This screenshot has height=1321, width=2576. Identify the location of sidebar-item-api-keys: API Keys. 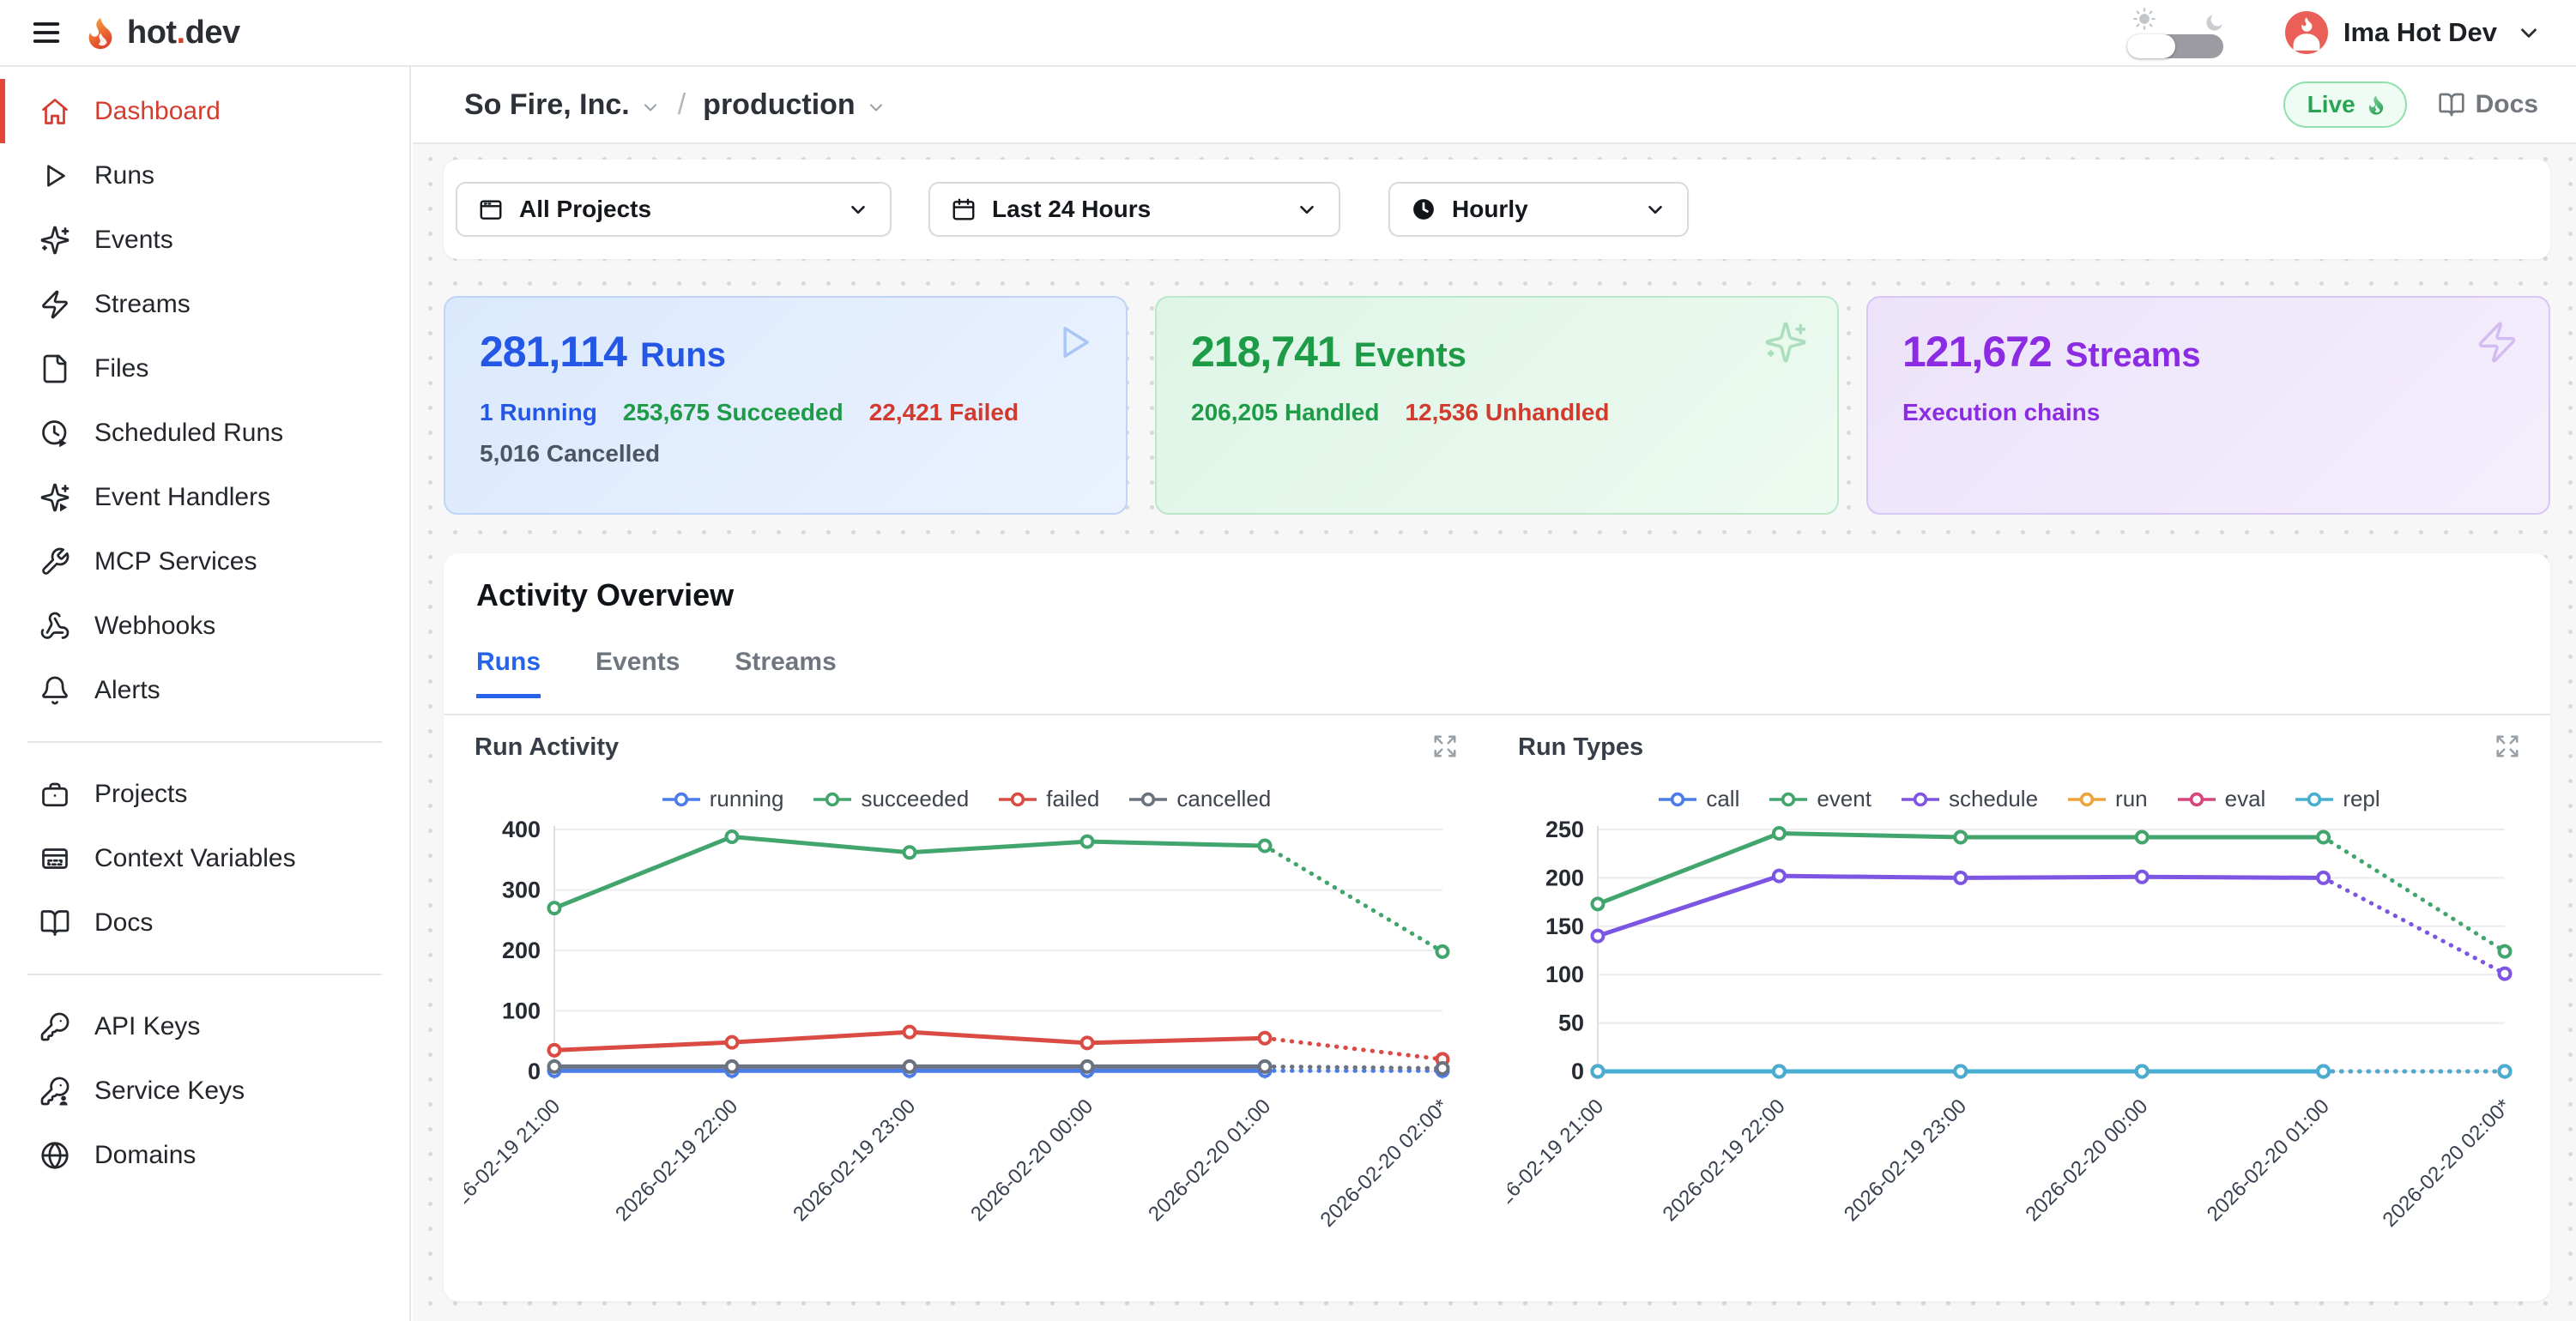
(204, 1026).